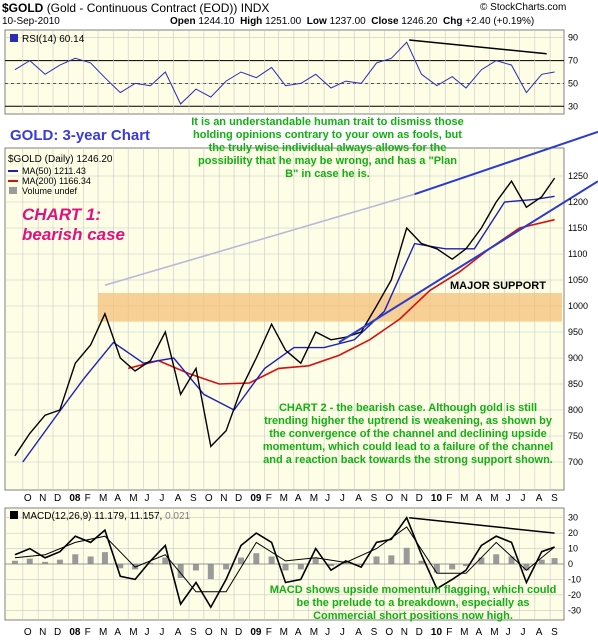 The height and width of the screenshot is (644, 598). Describe the element at coordinates (574, 610) in the screenshot. I see `macd-tick-label: -30` at that location.